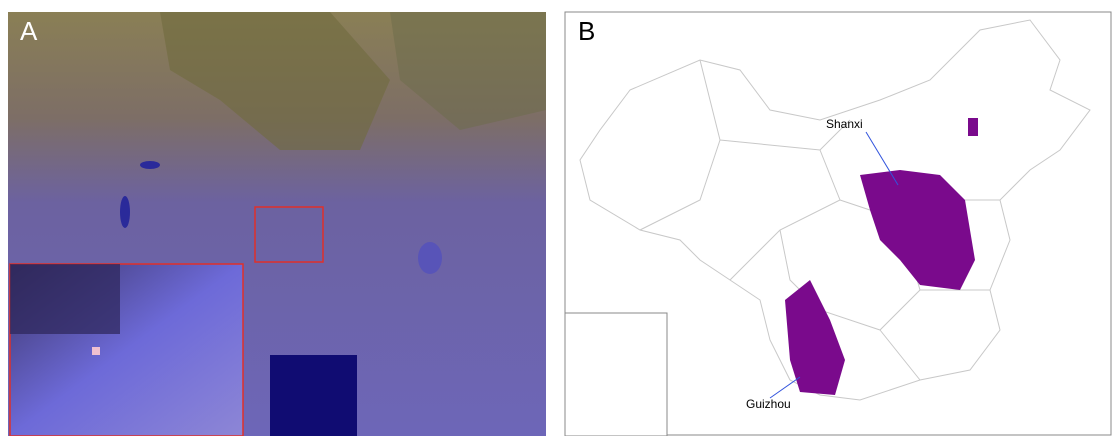 This screenshot has height=436, width=1112. What do you see at coordinates (468, 71) in the screenshot?
I see `hills` at bounding box center [468, 71].